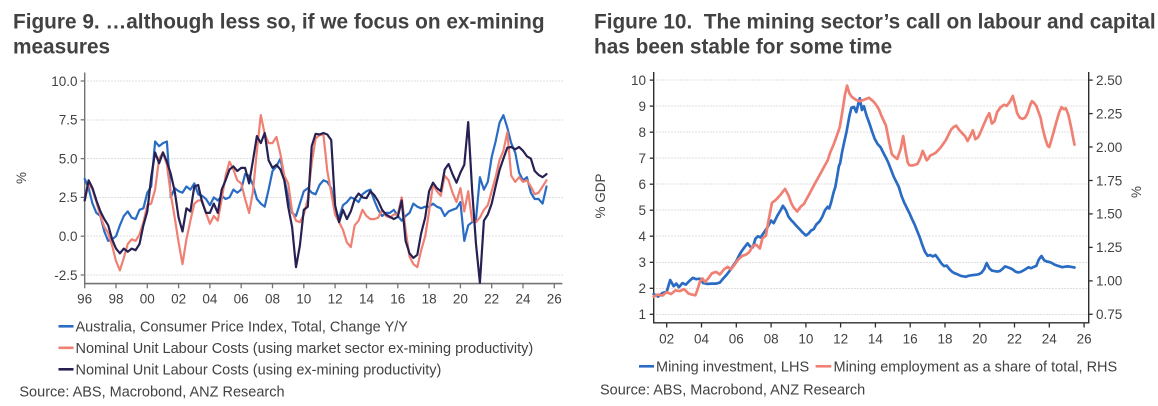  What do you see at coordinates (1109, 147) in the screenshot?
I see `svg-text: 2.00` at bounding box center [1109, 147].